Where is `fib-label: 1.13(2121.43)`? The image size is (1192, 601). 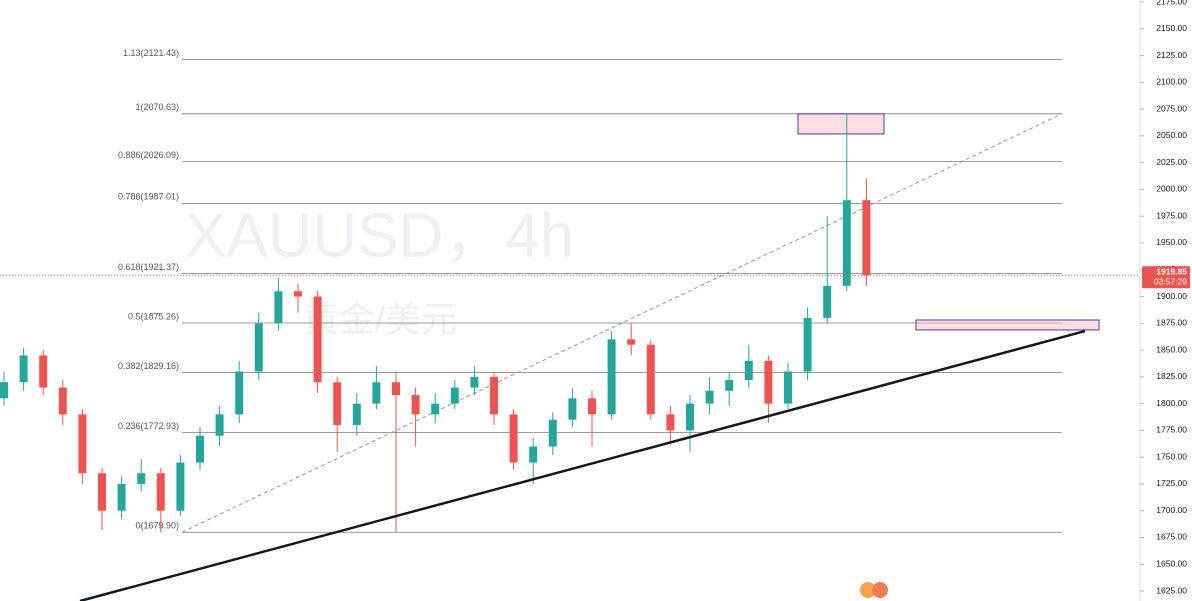
fib-label: 1.13(2121.43) is located at coordinates (151, 53).